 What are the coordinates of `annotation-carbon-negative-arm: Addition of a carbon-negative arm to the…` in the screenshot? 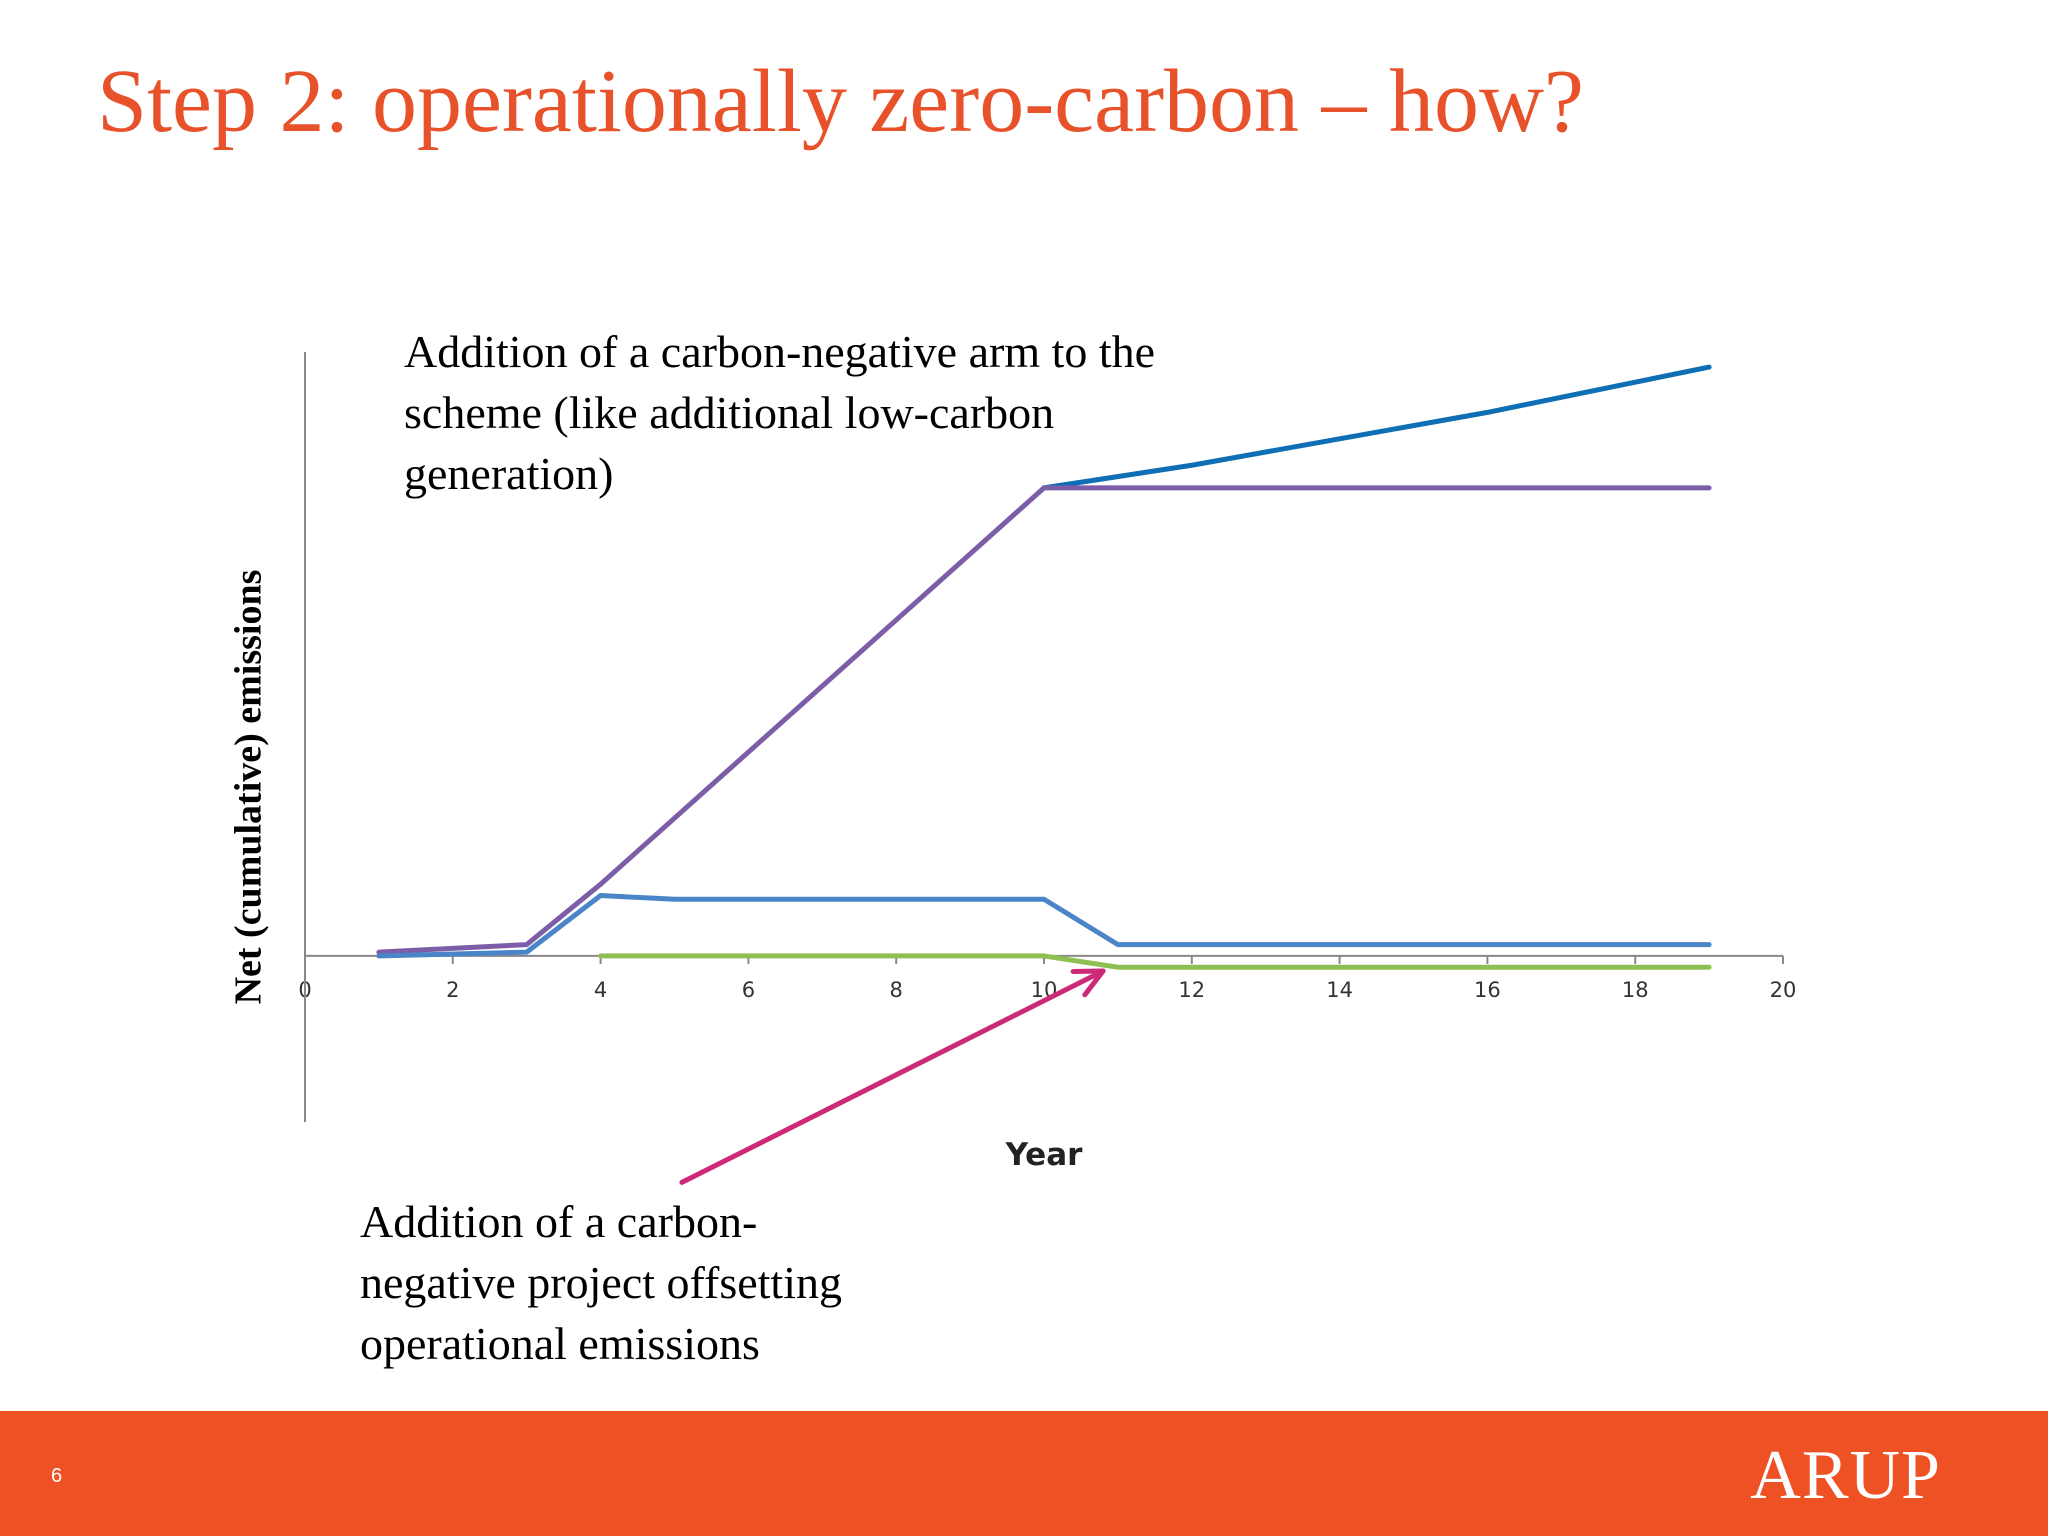 It's located at (854, 412).